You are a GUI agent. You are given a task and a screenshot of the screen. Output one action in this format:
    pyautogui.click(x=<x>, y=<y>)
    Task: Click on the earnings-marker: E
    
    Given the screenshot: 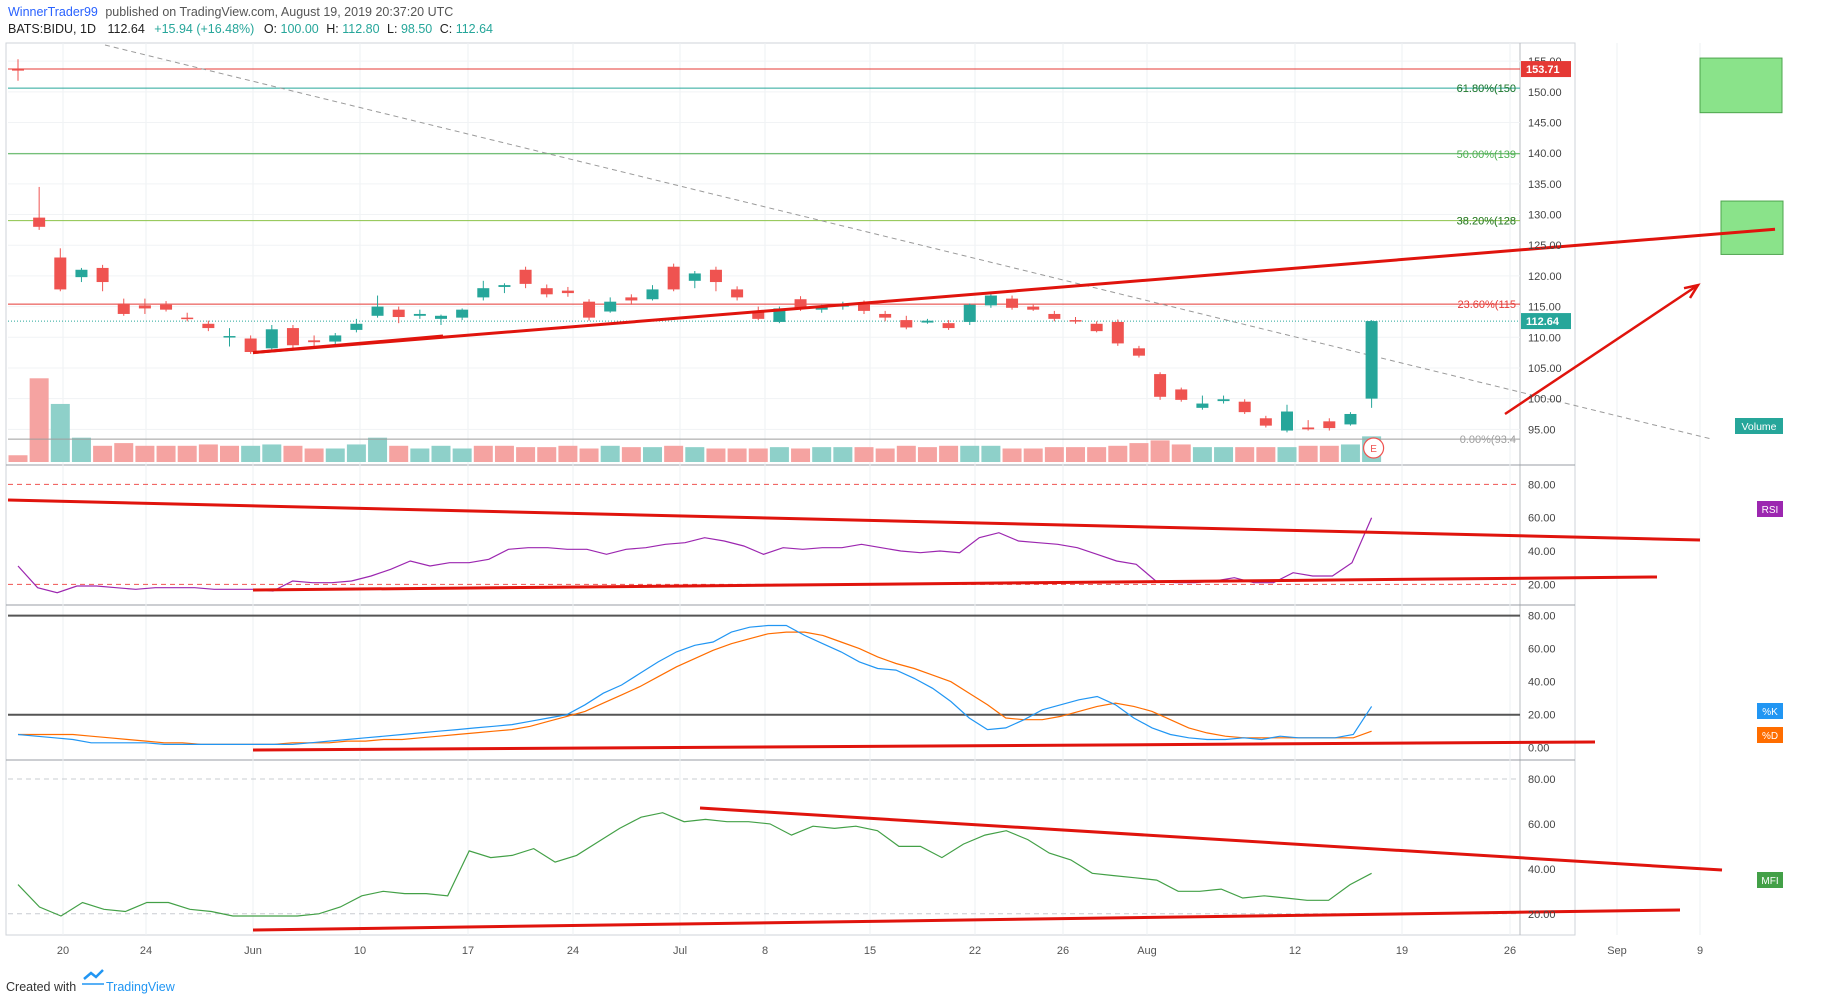 What is the action you would take?
    pyautogui.click(x=1373, y=448)
    